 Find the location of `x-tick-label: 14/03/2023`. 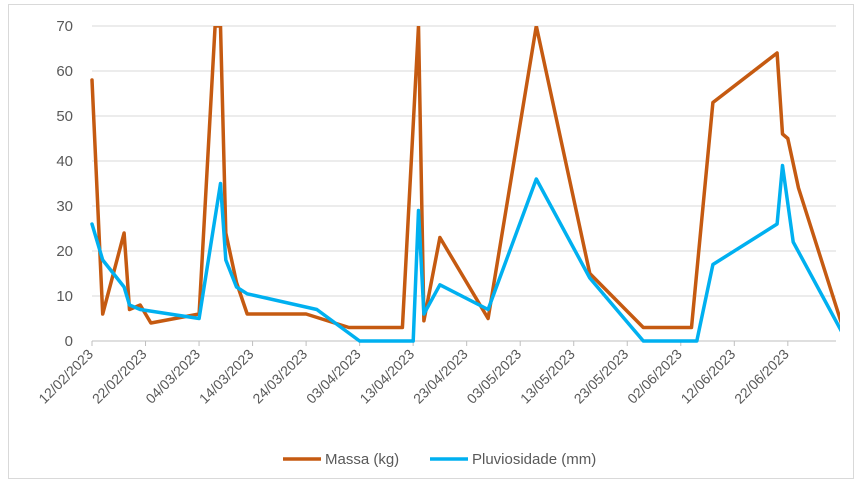

x-tick-label: 14/03/2023 is located at coordinates (226, 376).